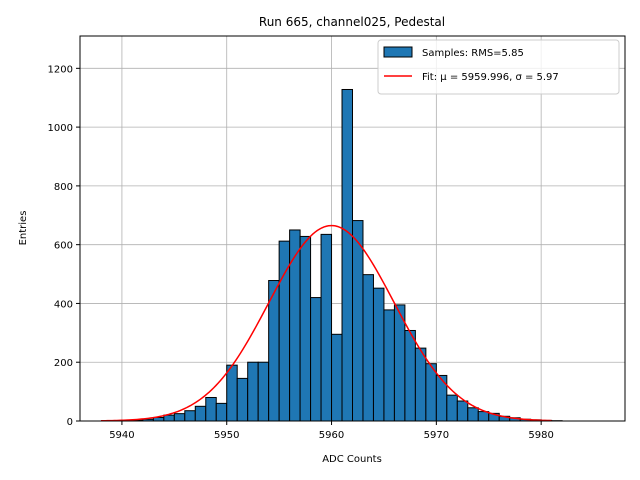  Describe the element at coordinates (70, 422) in the screenshot. I see `y-tick-label: 0` at that location.